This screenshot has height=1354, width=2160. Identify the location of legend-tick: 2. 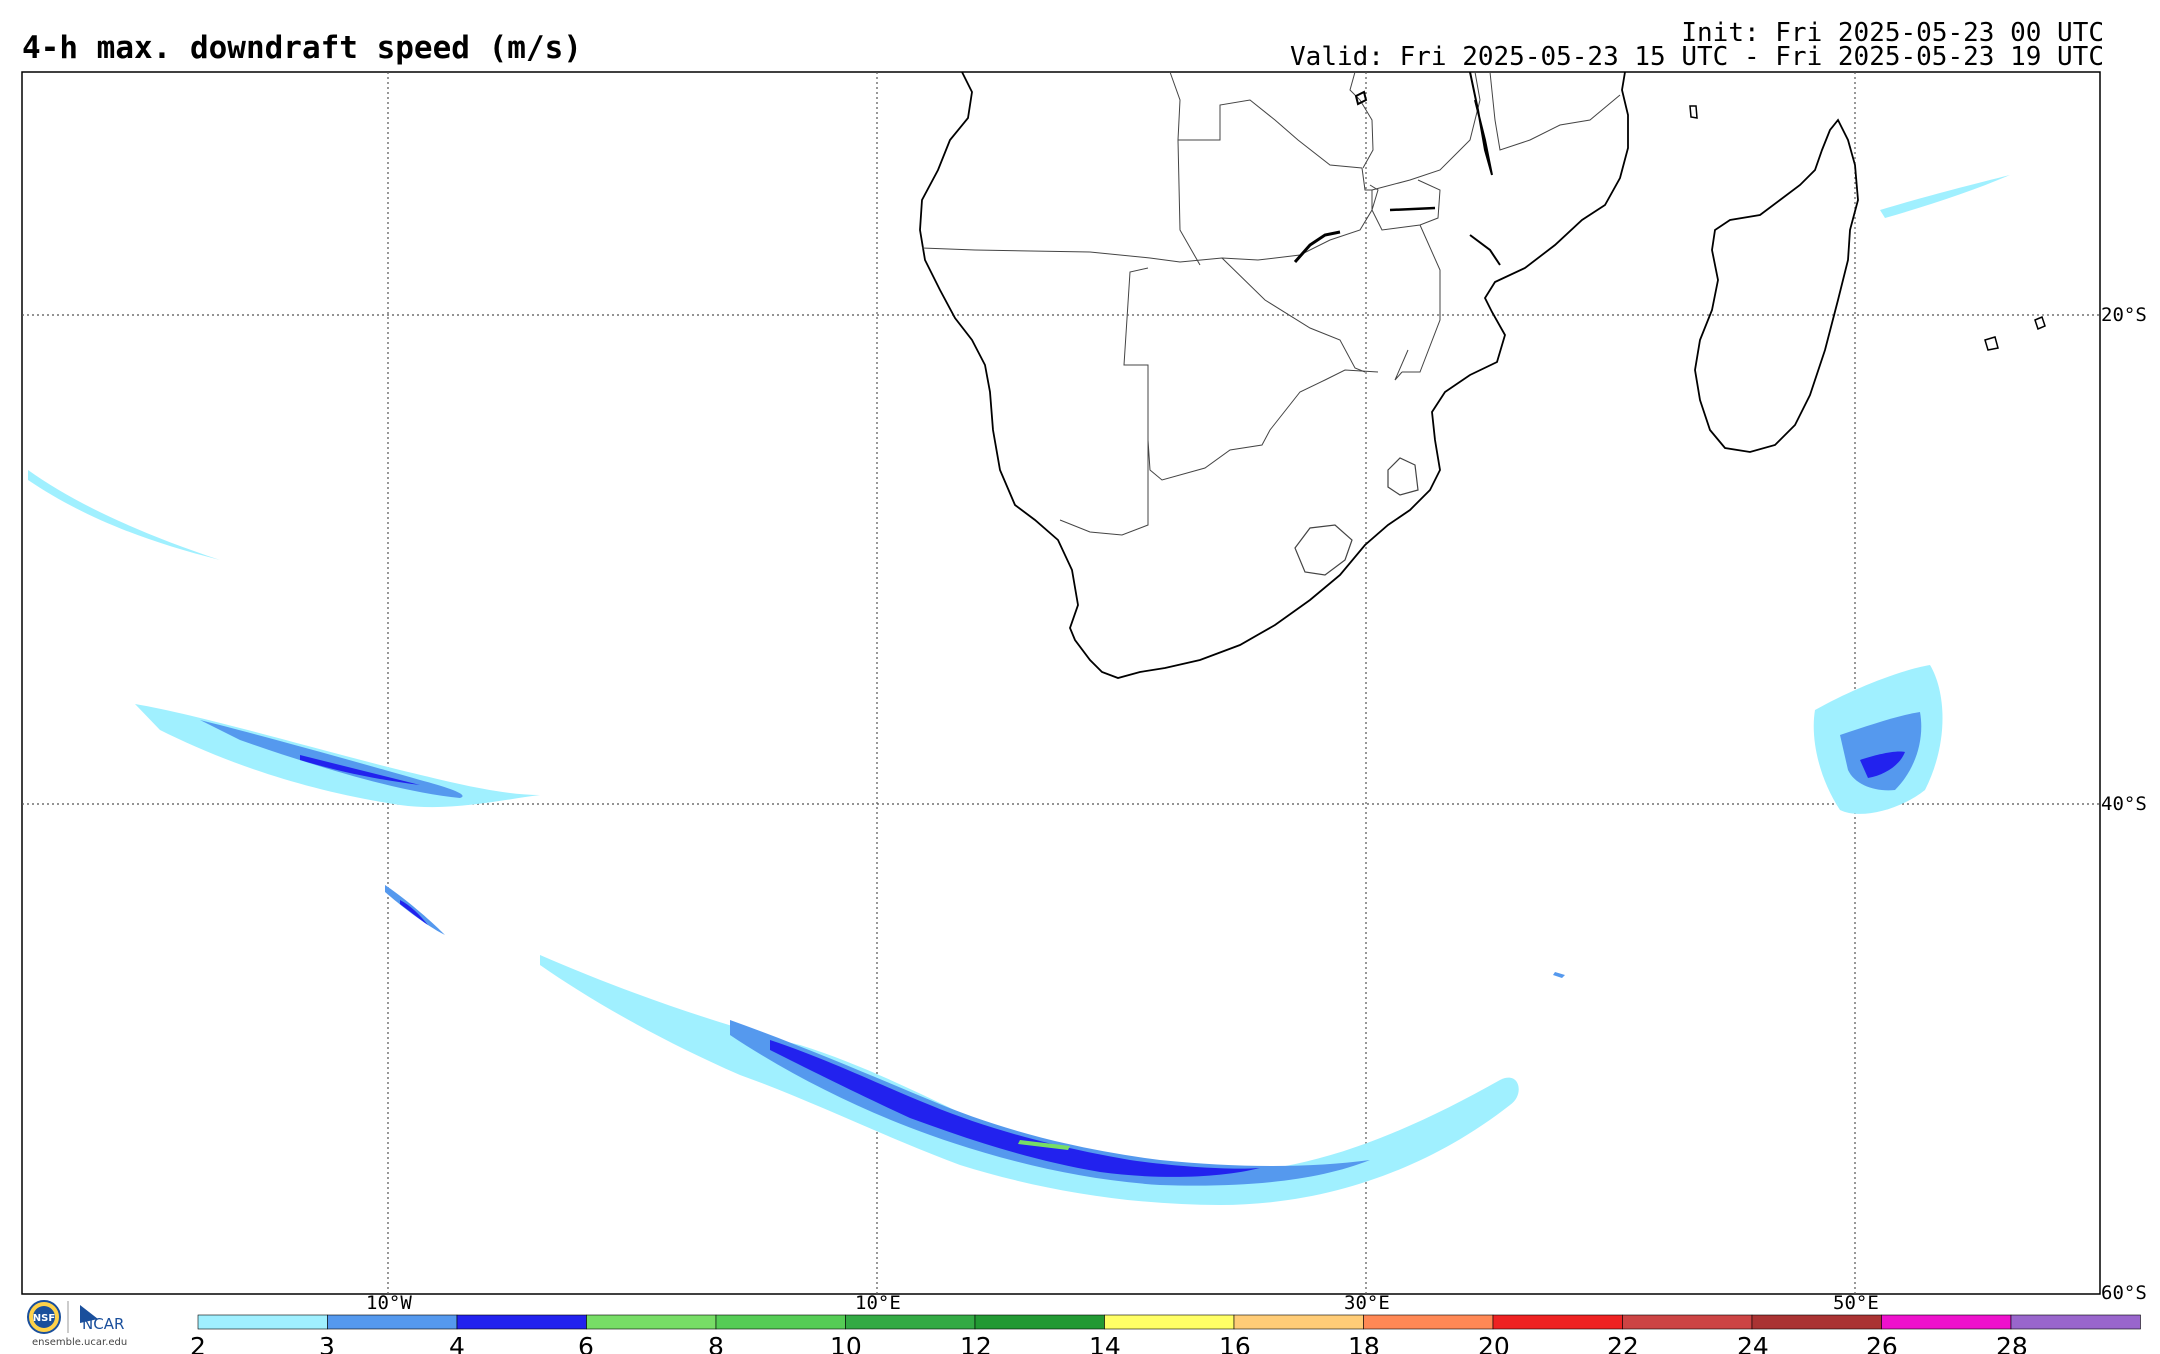
(198, 1343).